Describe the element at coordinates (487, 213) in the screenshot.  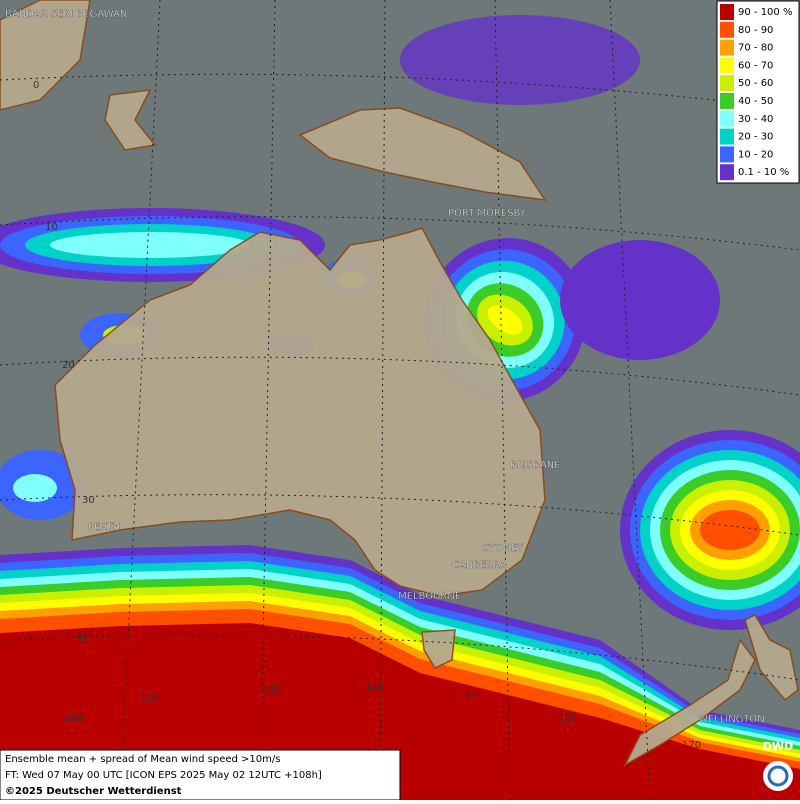
I see `place-label: PORT MORESBY` at that location.